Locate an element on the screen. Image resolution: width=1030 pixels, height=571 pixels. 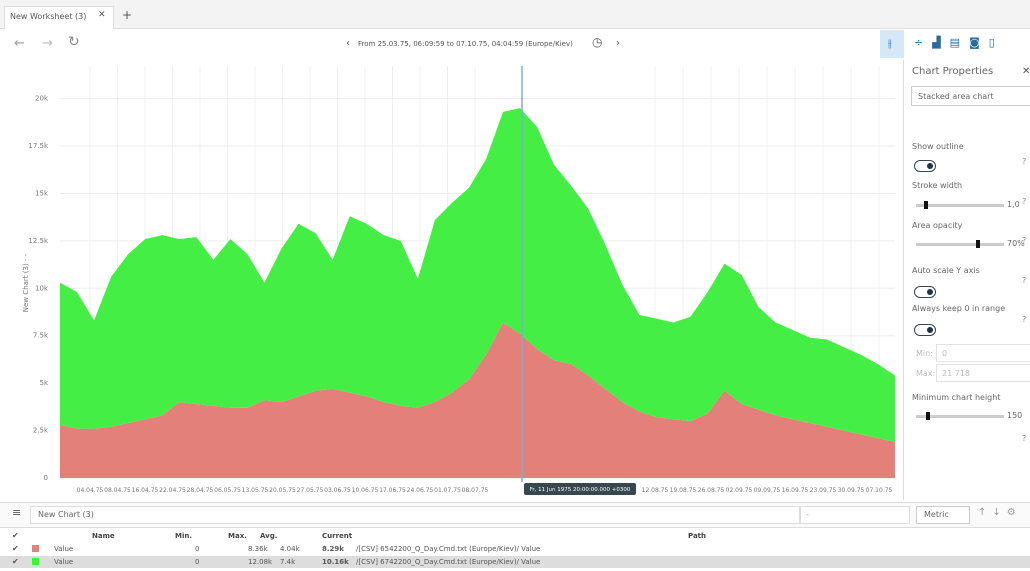
cell: 8.36k is located at coordinates (258, 549).